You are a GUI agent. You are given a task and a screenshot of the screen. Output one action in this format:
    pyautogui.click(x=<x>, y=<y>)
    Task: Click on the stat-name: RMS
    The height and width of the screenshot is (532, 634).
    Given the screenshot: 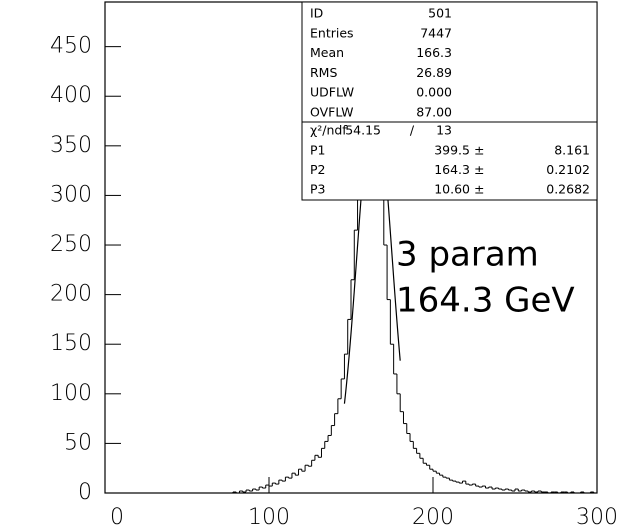 What is the action you would take?
    pyautogui.click(x=323, y=72)
    